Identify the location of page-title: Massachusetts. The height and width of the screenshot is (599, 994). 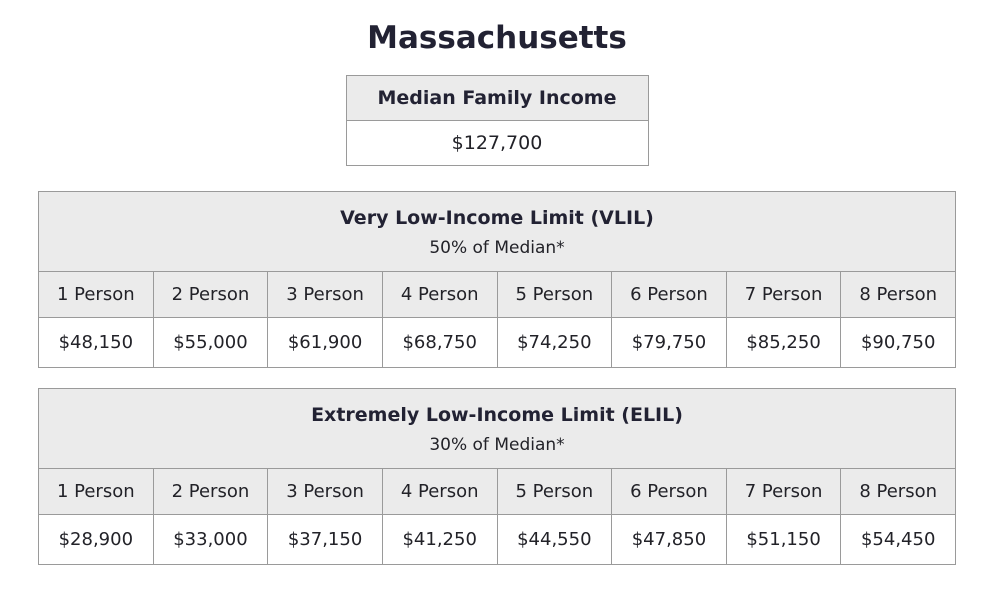
(497, 38).